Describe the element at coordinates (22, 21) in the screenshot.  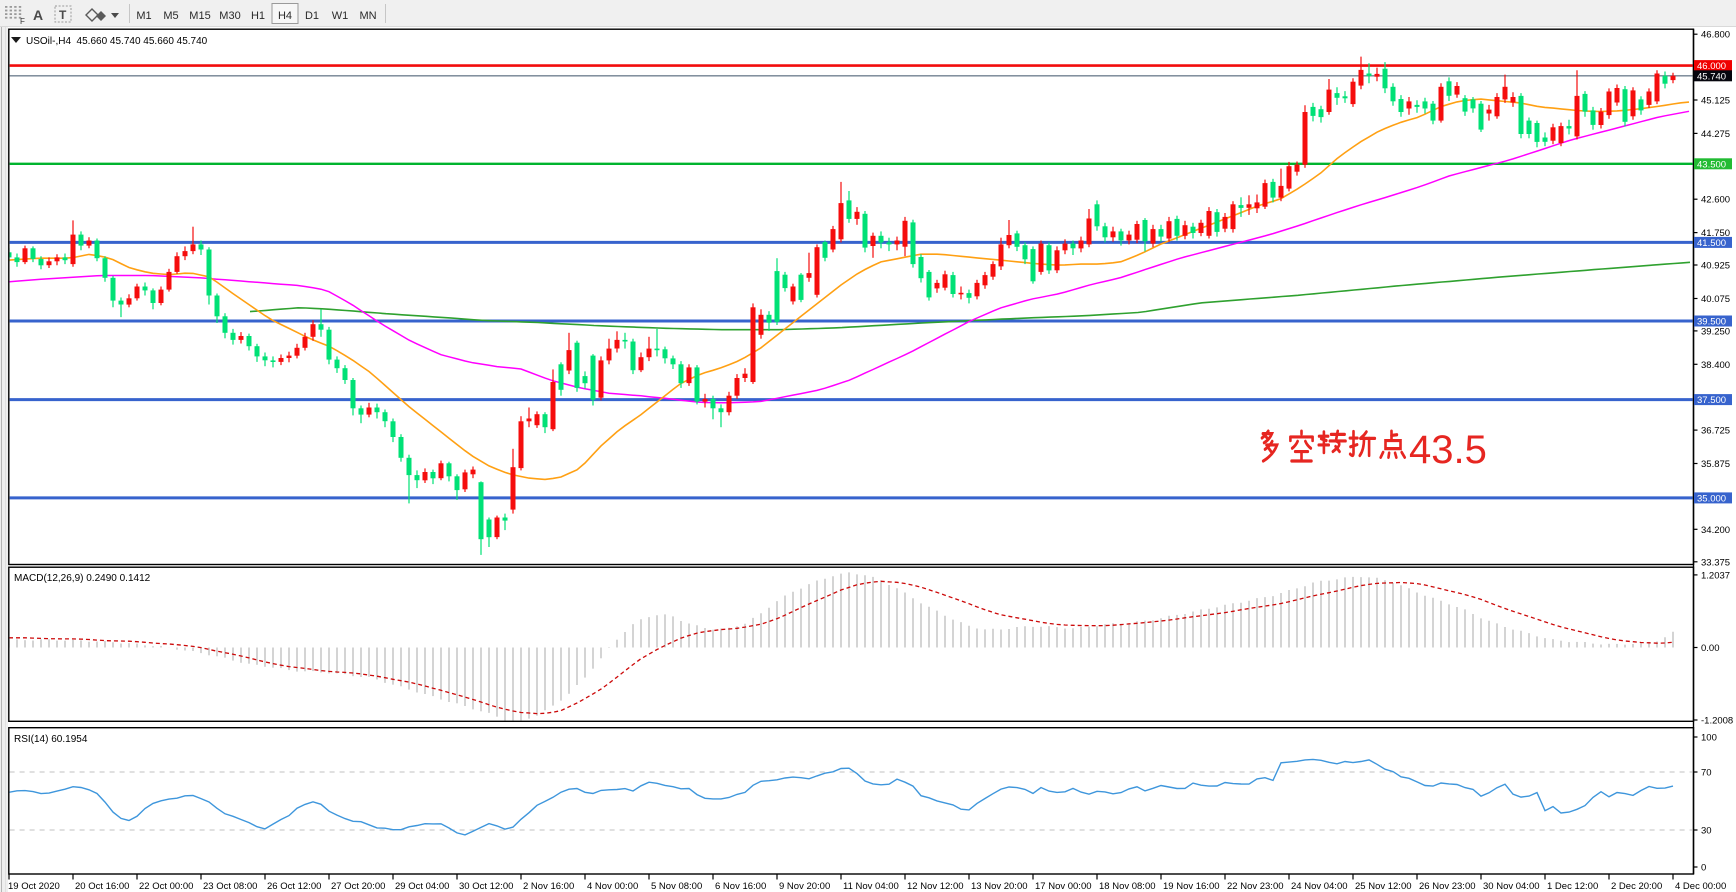
I see `svg-text: F` at that location.